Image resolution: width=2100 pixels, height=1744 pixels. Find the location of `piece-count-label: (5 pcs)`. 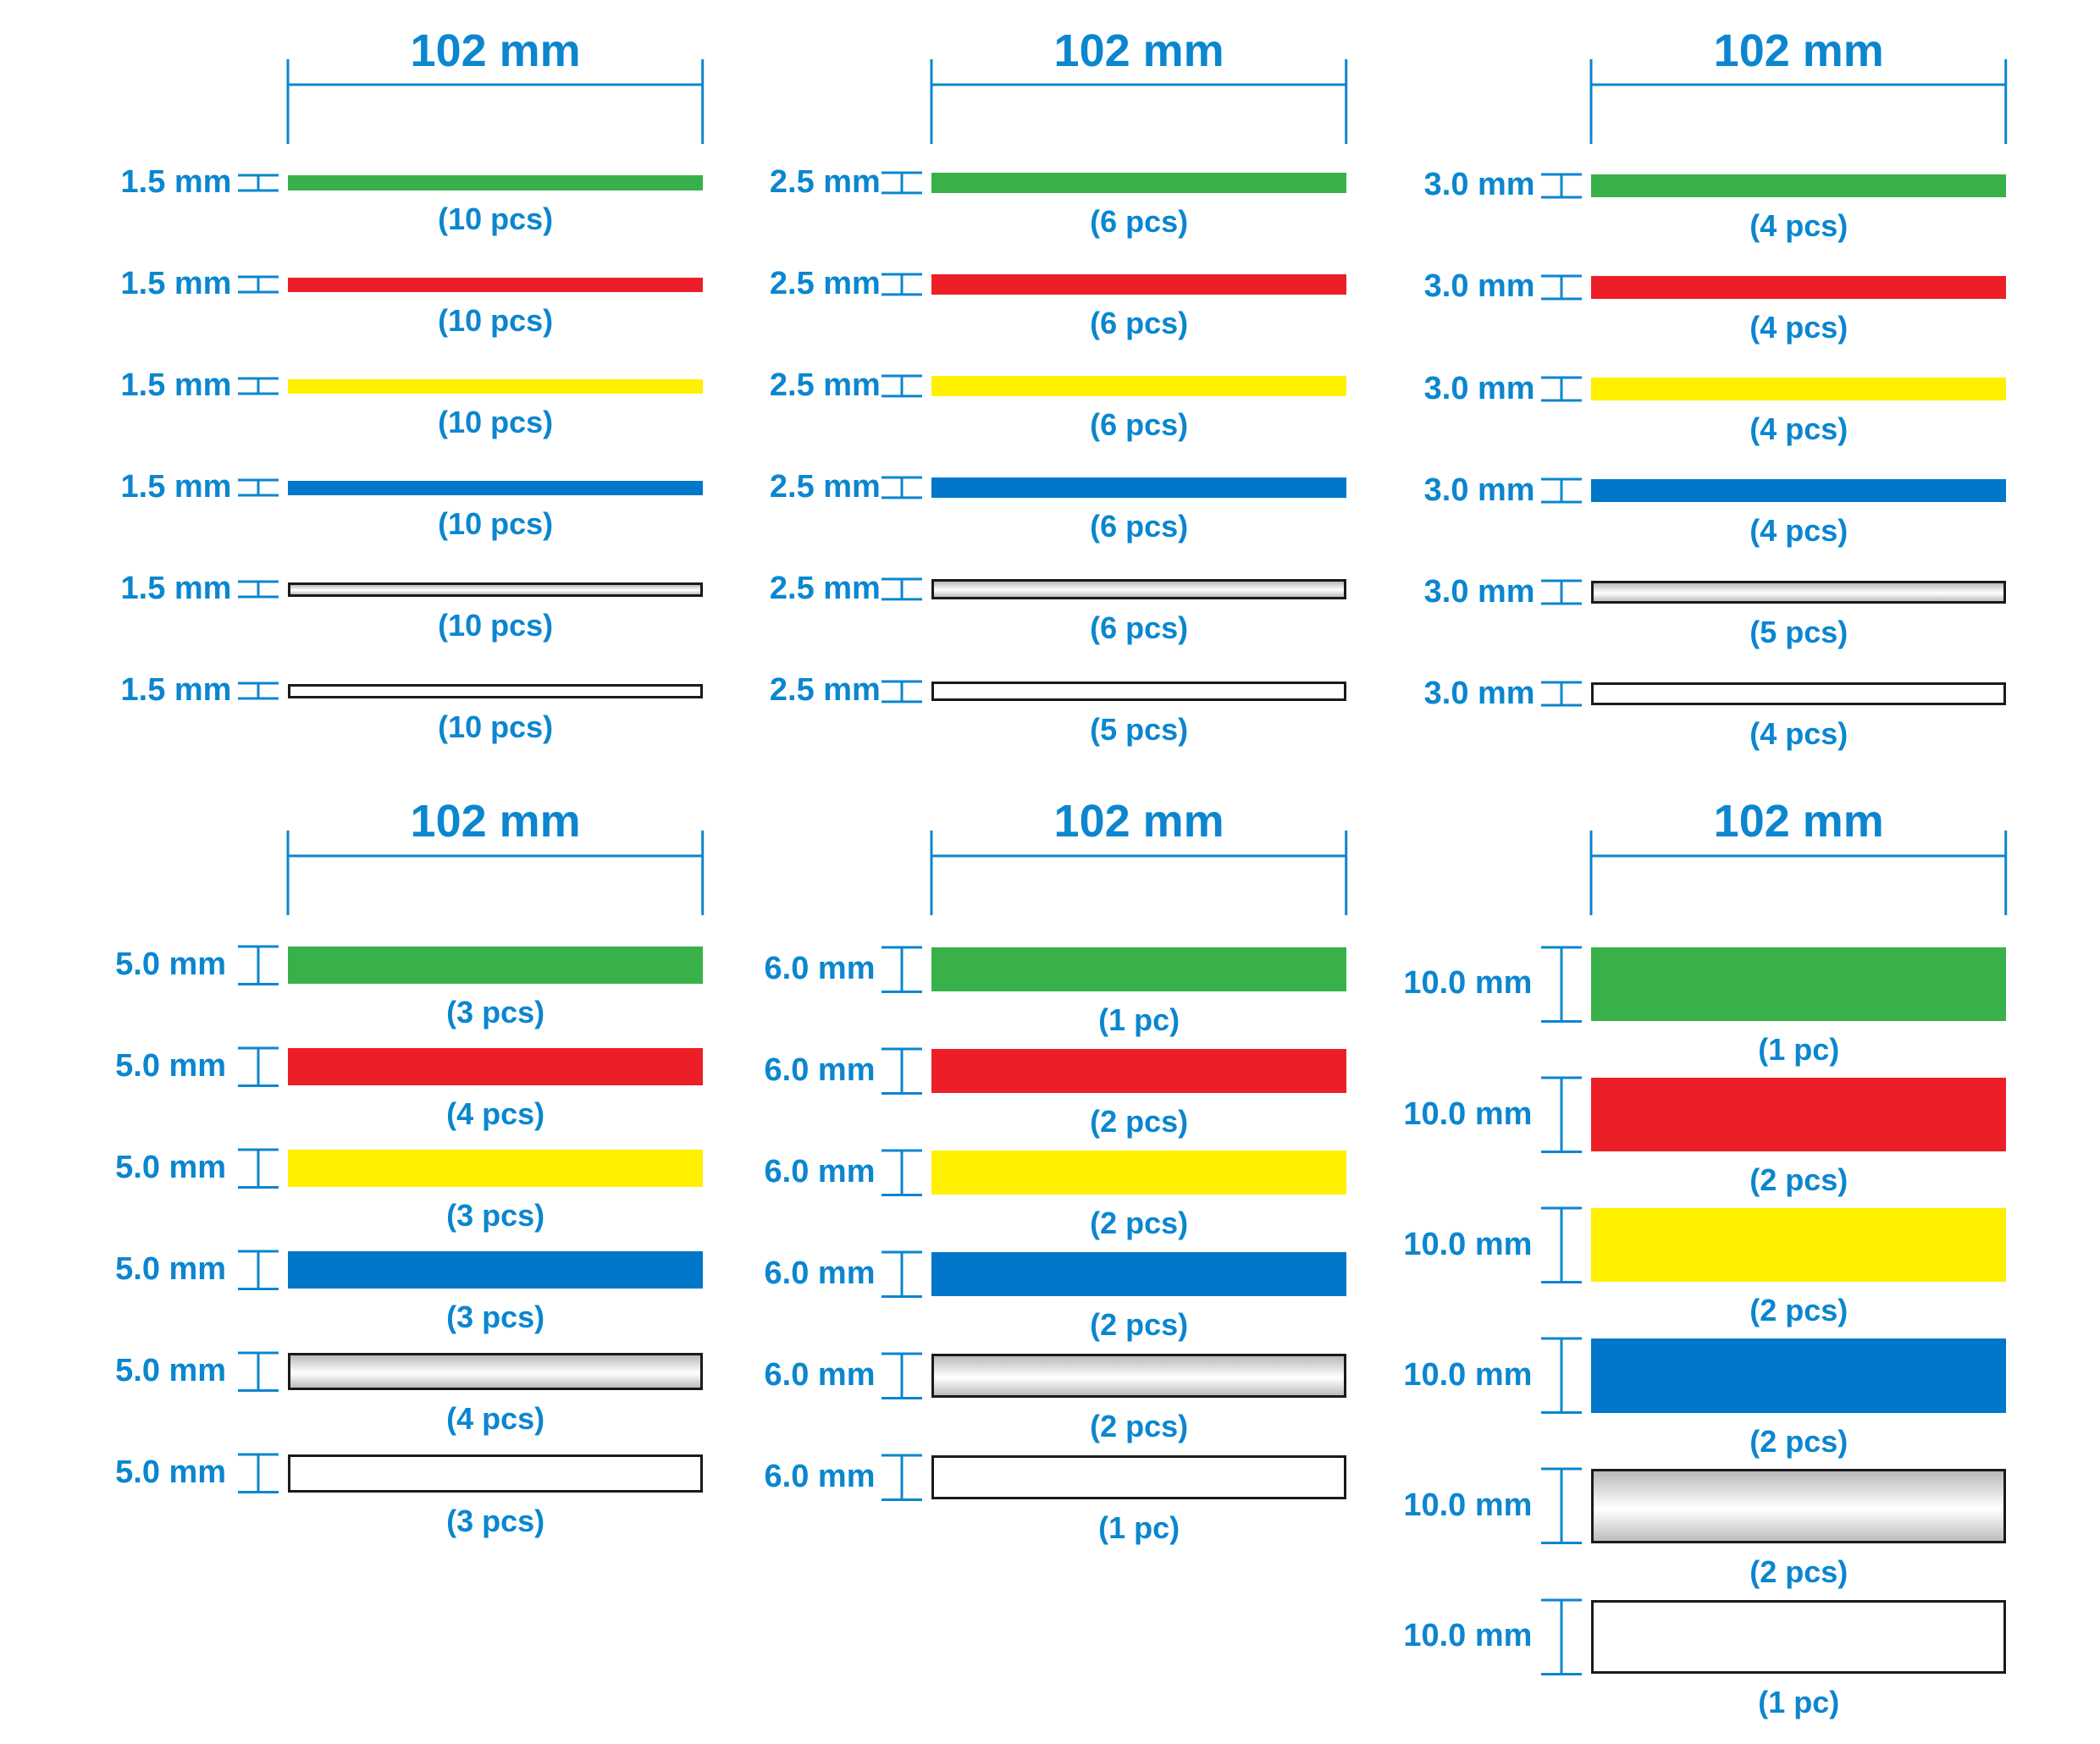

piece-count-label: (5 pcs) is located at coordinates (1140, 730).